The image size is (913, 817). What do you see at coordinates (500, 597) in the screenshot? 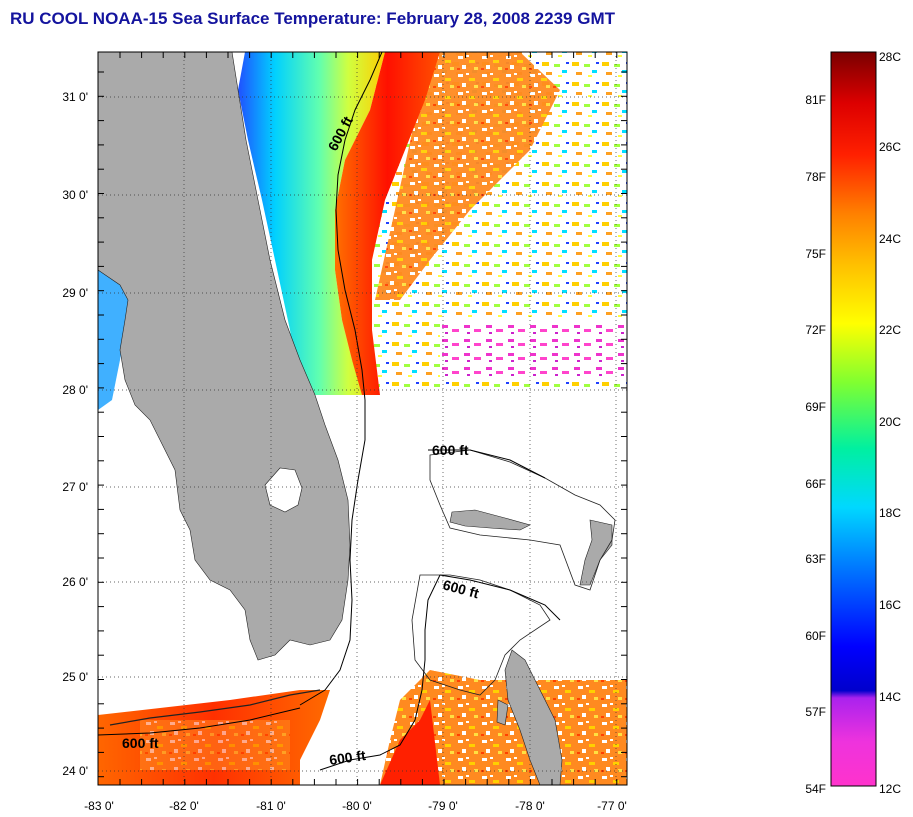
I see `contour-600ft-bahamas-south` at bounding box center [500, 597].